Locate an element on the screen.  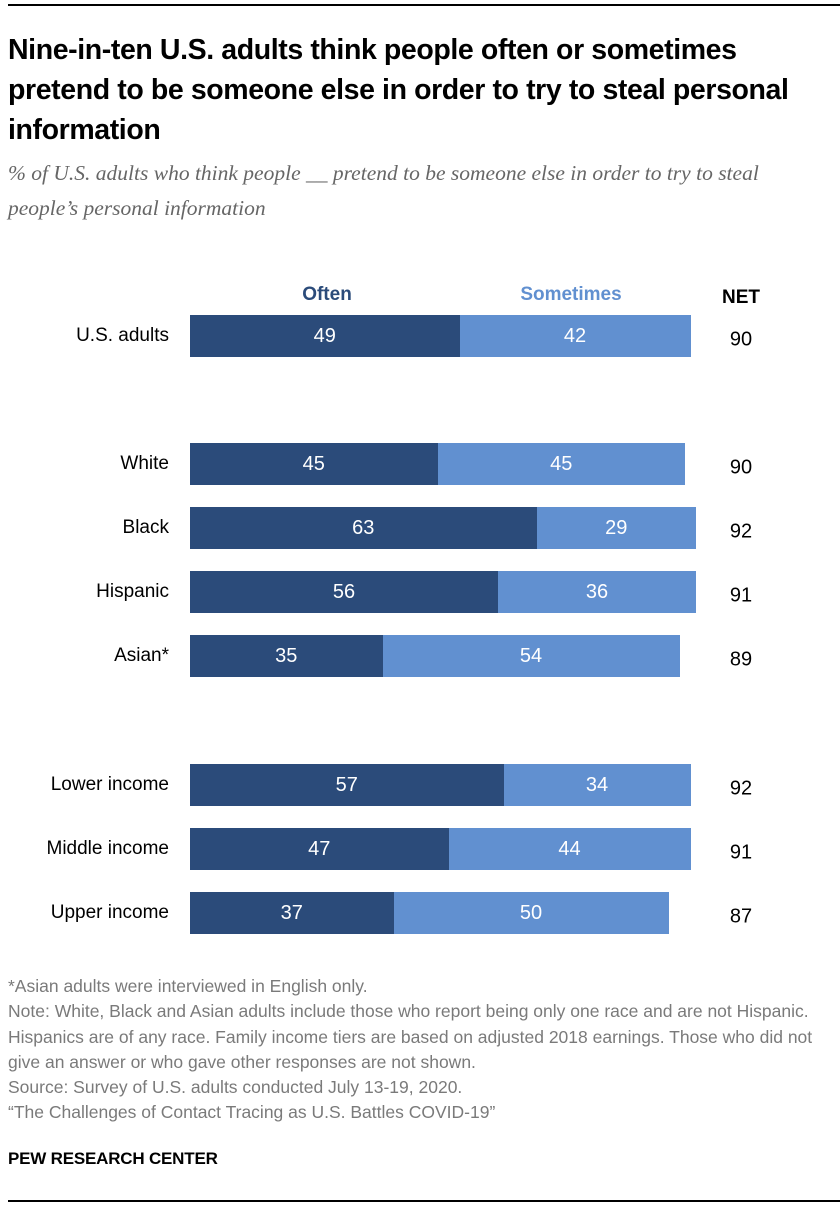
data-label: 44 is located at coordinates (569, 848).